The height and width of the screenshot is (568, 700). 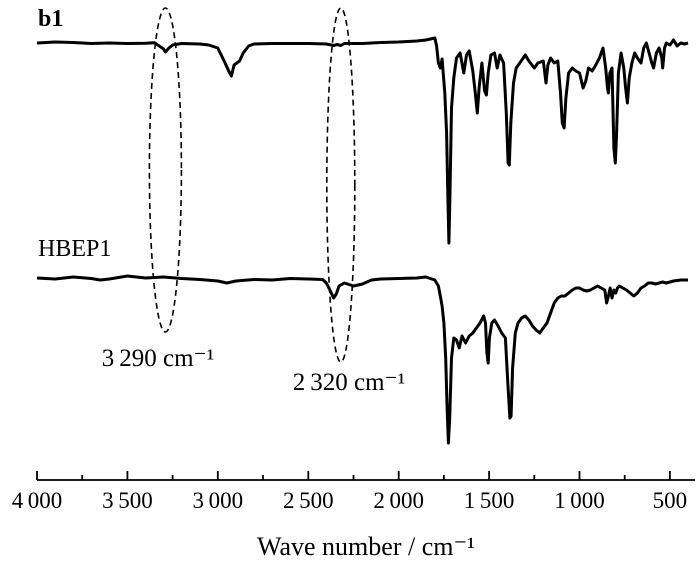 What do you see at coordinates (74, 249) in the screenshot?
I see `series-label-hbep1: HBEP1` at bounding box center [74, 249].